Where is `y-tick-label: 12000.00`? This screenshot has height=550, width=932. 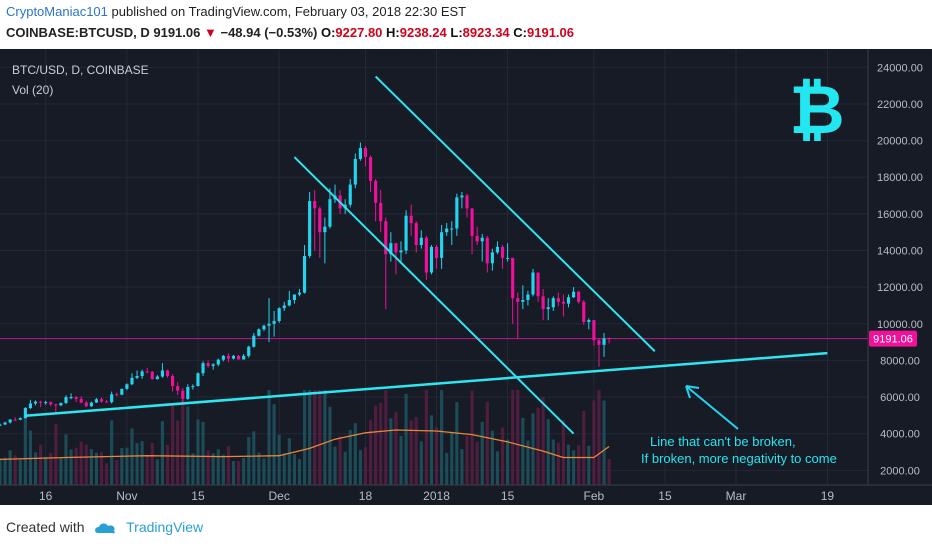
y-tick-label: 12000.00 is located at coordinates (900, 288).